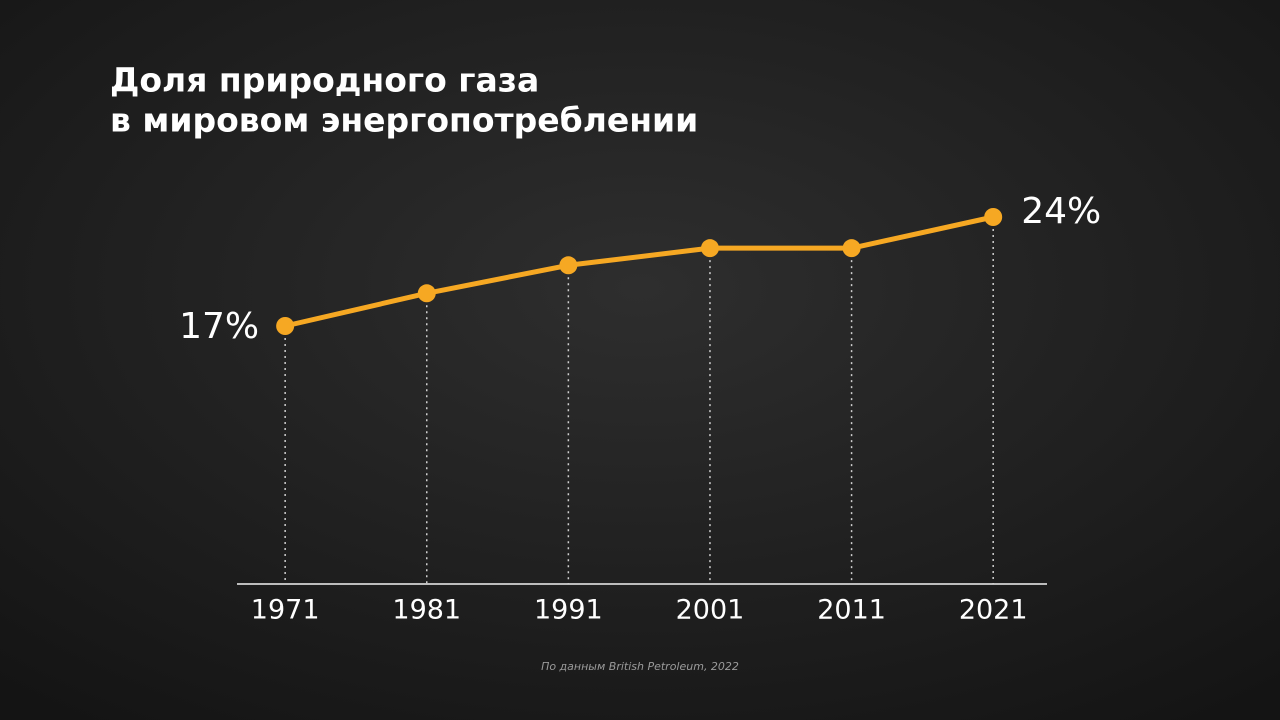 Image resolution: width=1280 pixels, height=720 pixels. I want to click on line, so click(639, 271).